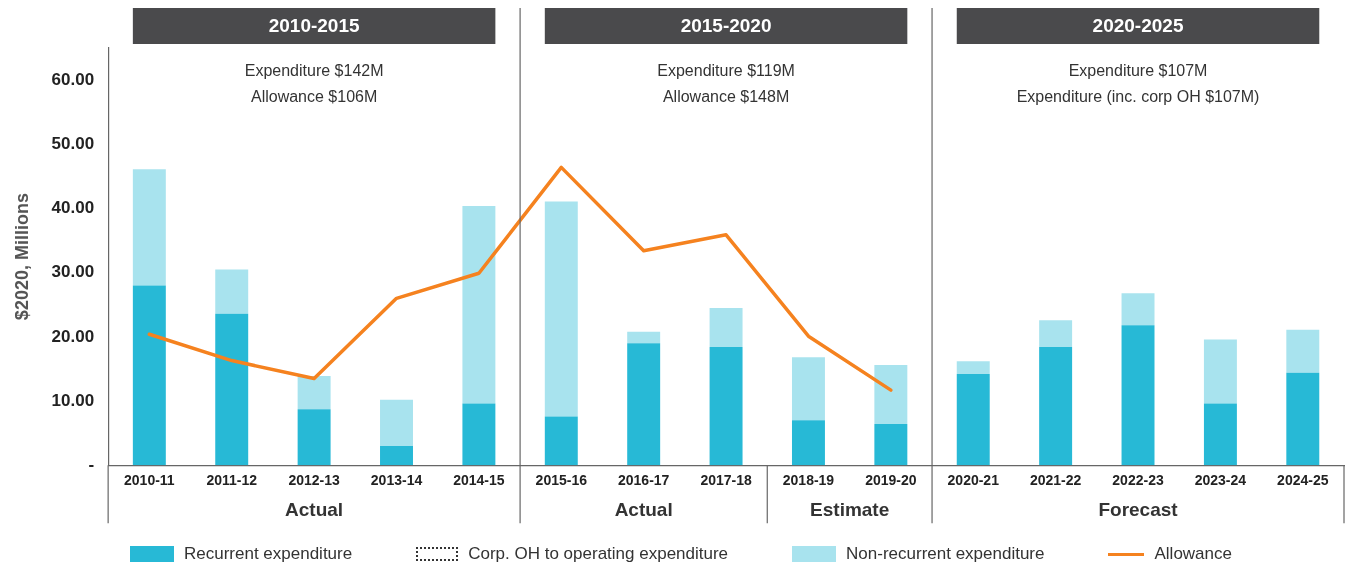 This screenshot has height=577, width=1362. I want to click on y-tick-label: 50.00, so click(73, 143).